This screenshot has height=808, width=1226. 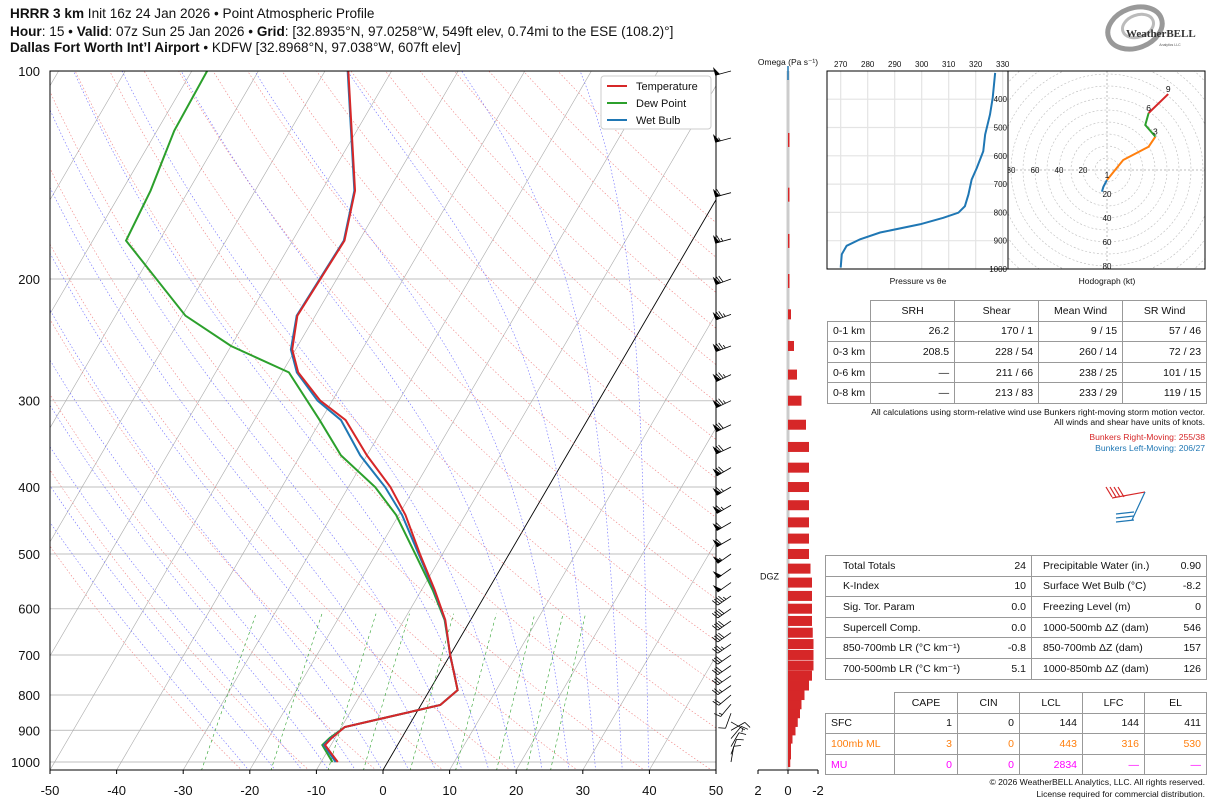 I want to click on lm-vector, so click(x=1138, y=506).